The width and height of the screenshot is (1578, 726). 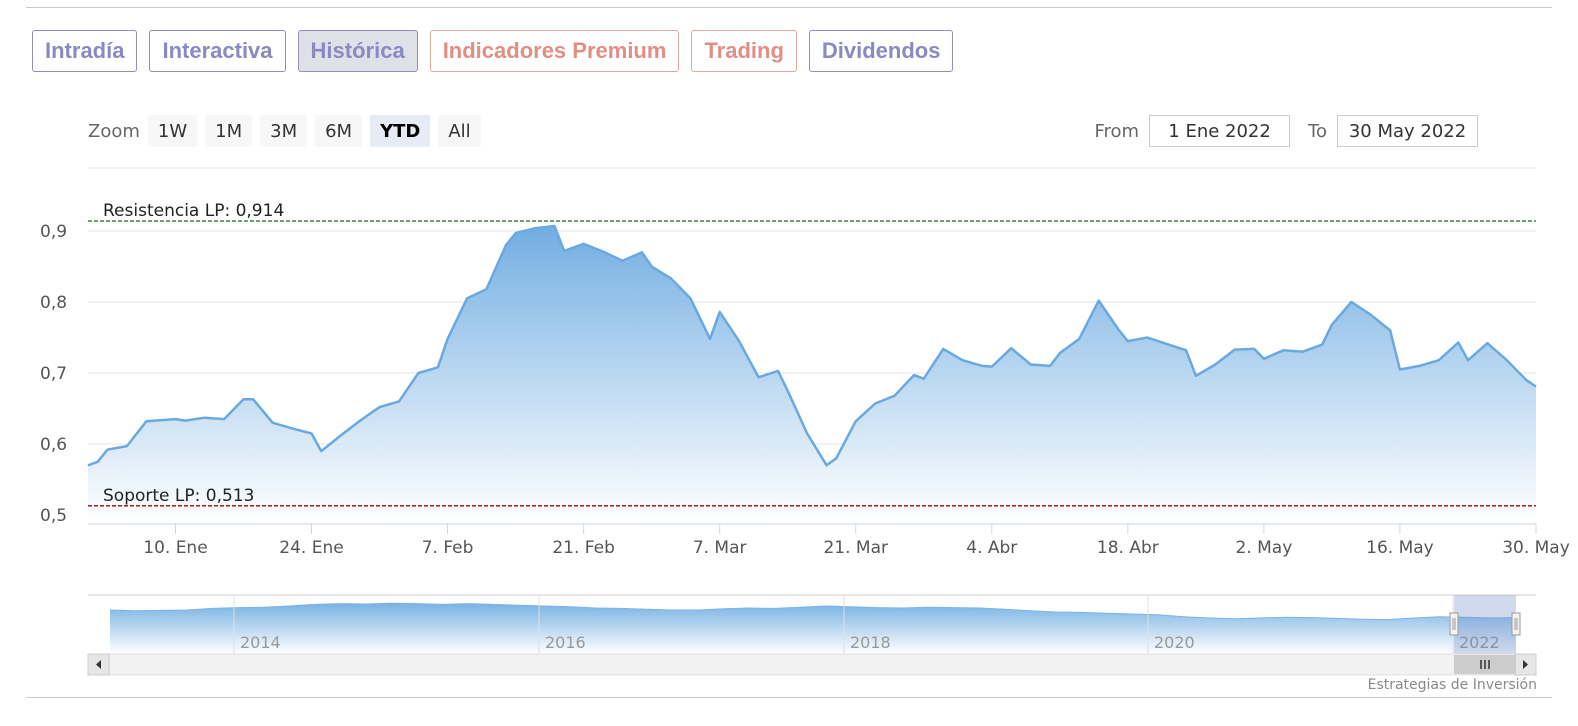 I want to click on x-tick-label: 24. Ene, so click(x=311, y=548).